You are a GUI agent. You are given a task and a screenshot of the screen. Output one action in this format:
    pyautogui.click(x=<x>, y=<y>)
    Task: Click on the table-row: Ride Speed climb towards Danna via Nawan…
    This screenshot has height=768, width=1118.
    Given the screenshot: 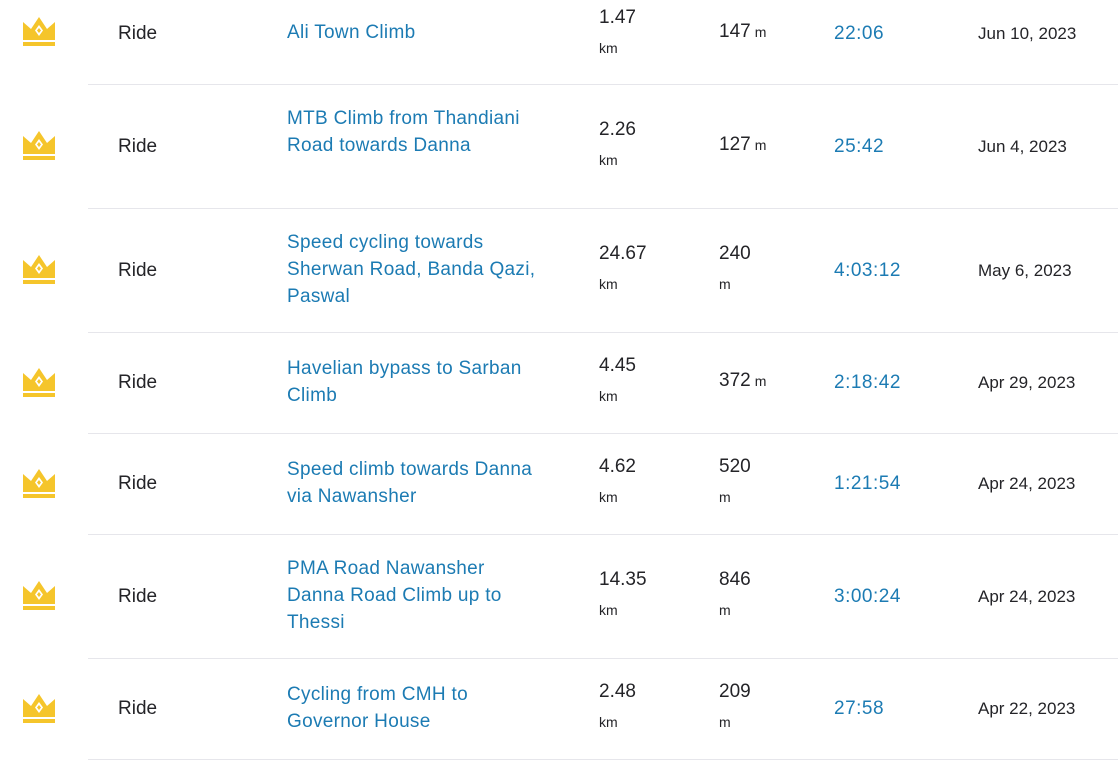 What is the action you would take?
    pyautogui.click(x=559, y=484)
    